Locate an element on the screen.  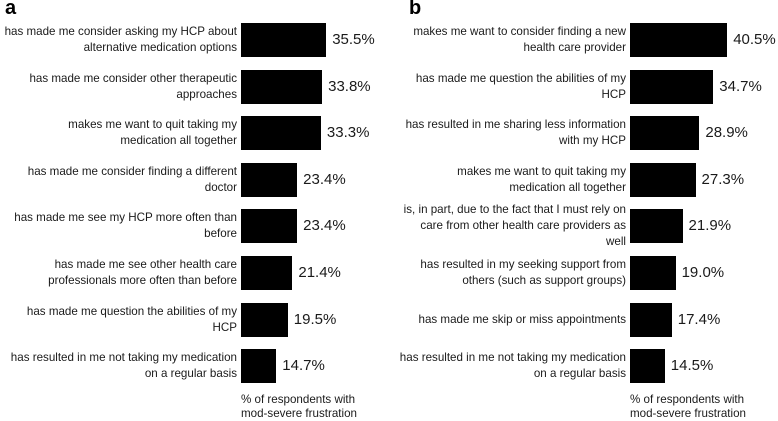
category-label-line: has made me see my HCP more often than is located at coordinates (125, 218).